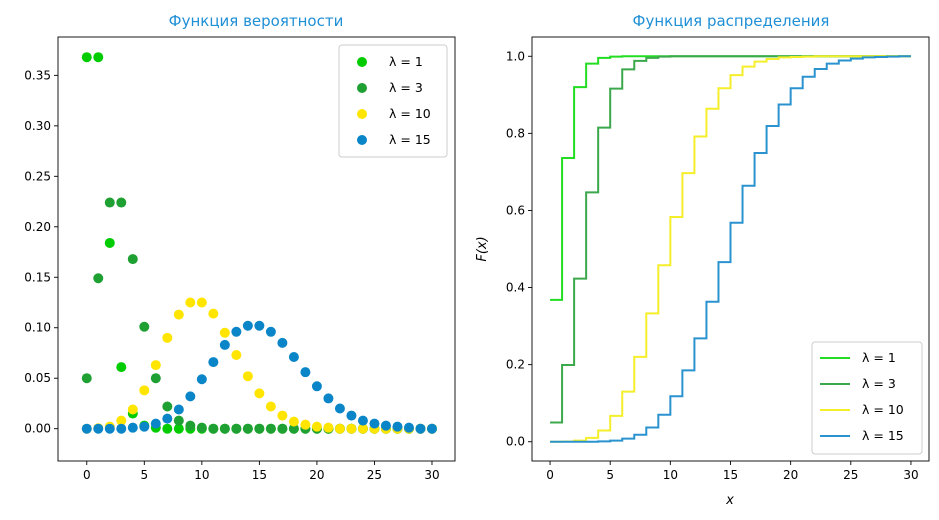 Image resolution: width=939 pixels, height=520 pixels. What do you see at coordinates (37, 176) in the screenshot?
I see `pmf-ytick-label: 0.25` at bounding box center [37, 176].